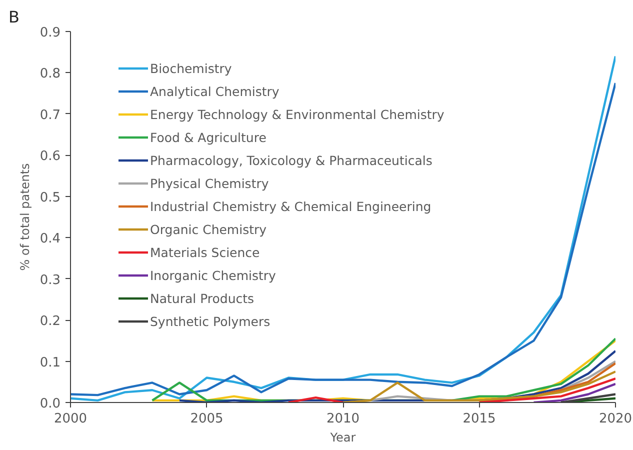 The width and height of the screenshot is (633, 450). What do you see at coordinates (208, 229) in the screenshot?
I see `legend-label: Organic Chemistry` at bounding box center [208, 229].